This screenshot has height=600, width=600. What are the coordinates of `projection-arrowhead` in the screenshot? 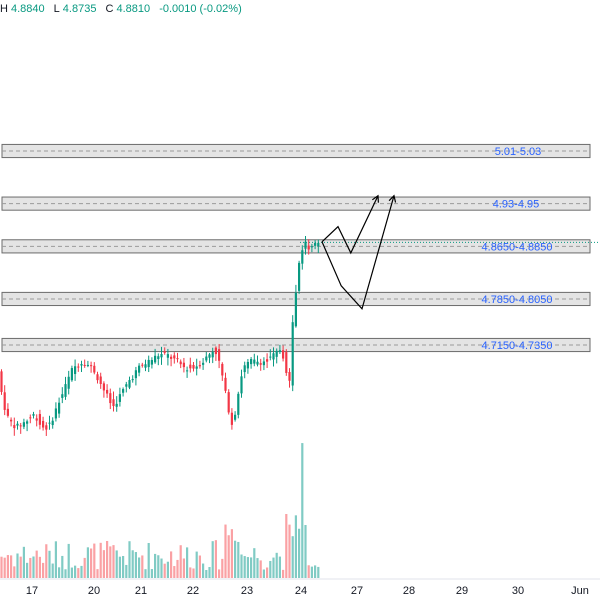 It's located at (375, 198).